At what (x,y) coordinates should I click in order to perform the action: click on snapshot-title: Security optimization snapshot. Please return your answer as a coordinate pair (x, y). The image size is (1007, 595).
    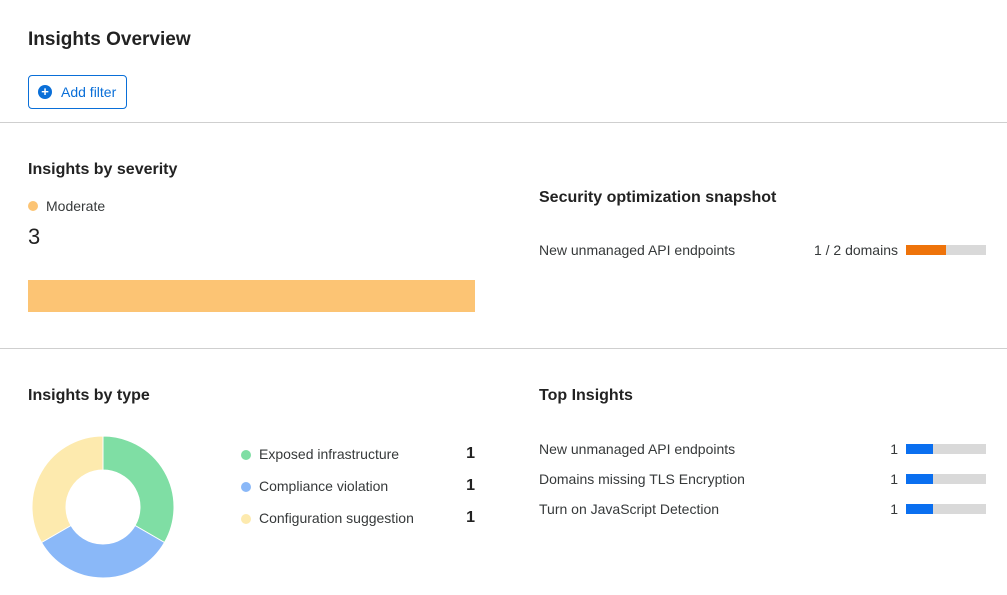
    Looking at the image, I should click on (658, 197).